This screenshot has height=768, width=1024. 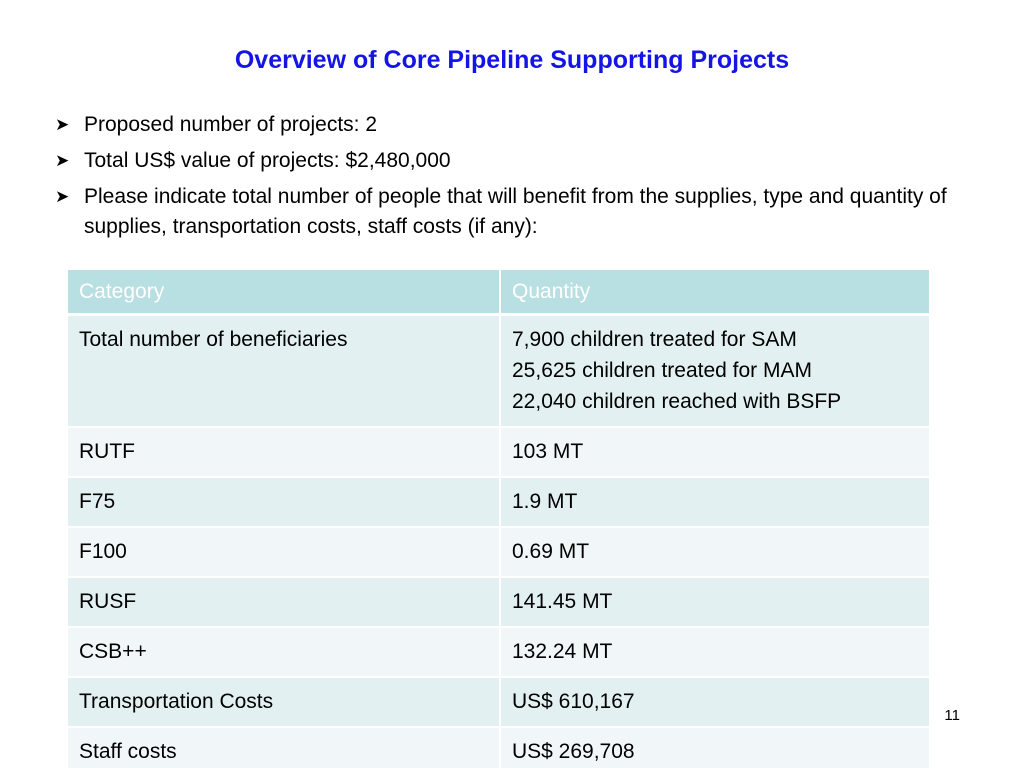 What do you see at coordinates (284, 653) in the screenshot?
I see `cell-category: CSB++` at bounding box center [284, 653].